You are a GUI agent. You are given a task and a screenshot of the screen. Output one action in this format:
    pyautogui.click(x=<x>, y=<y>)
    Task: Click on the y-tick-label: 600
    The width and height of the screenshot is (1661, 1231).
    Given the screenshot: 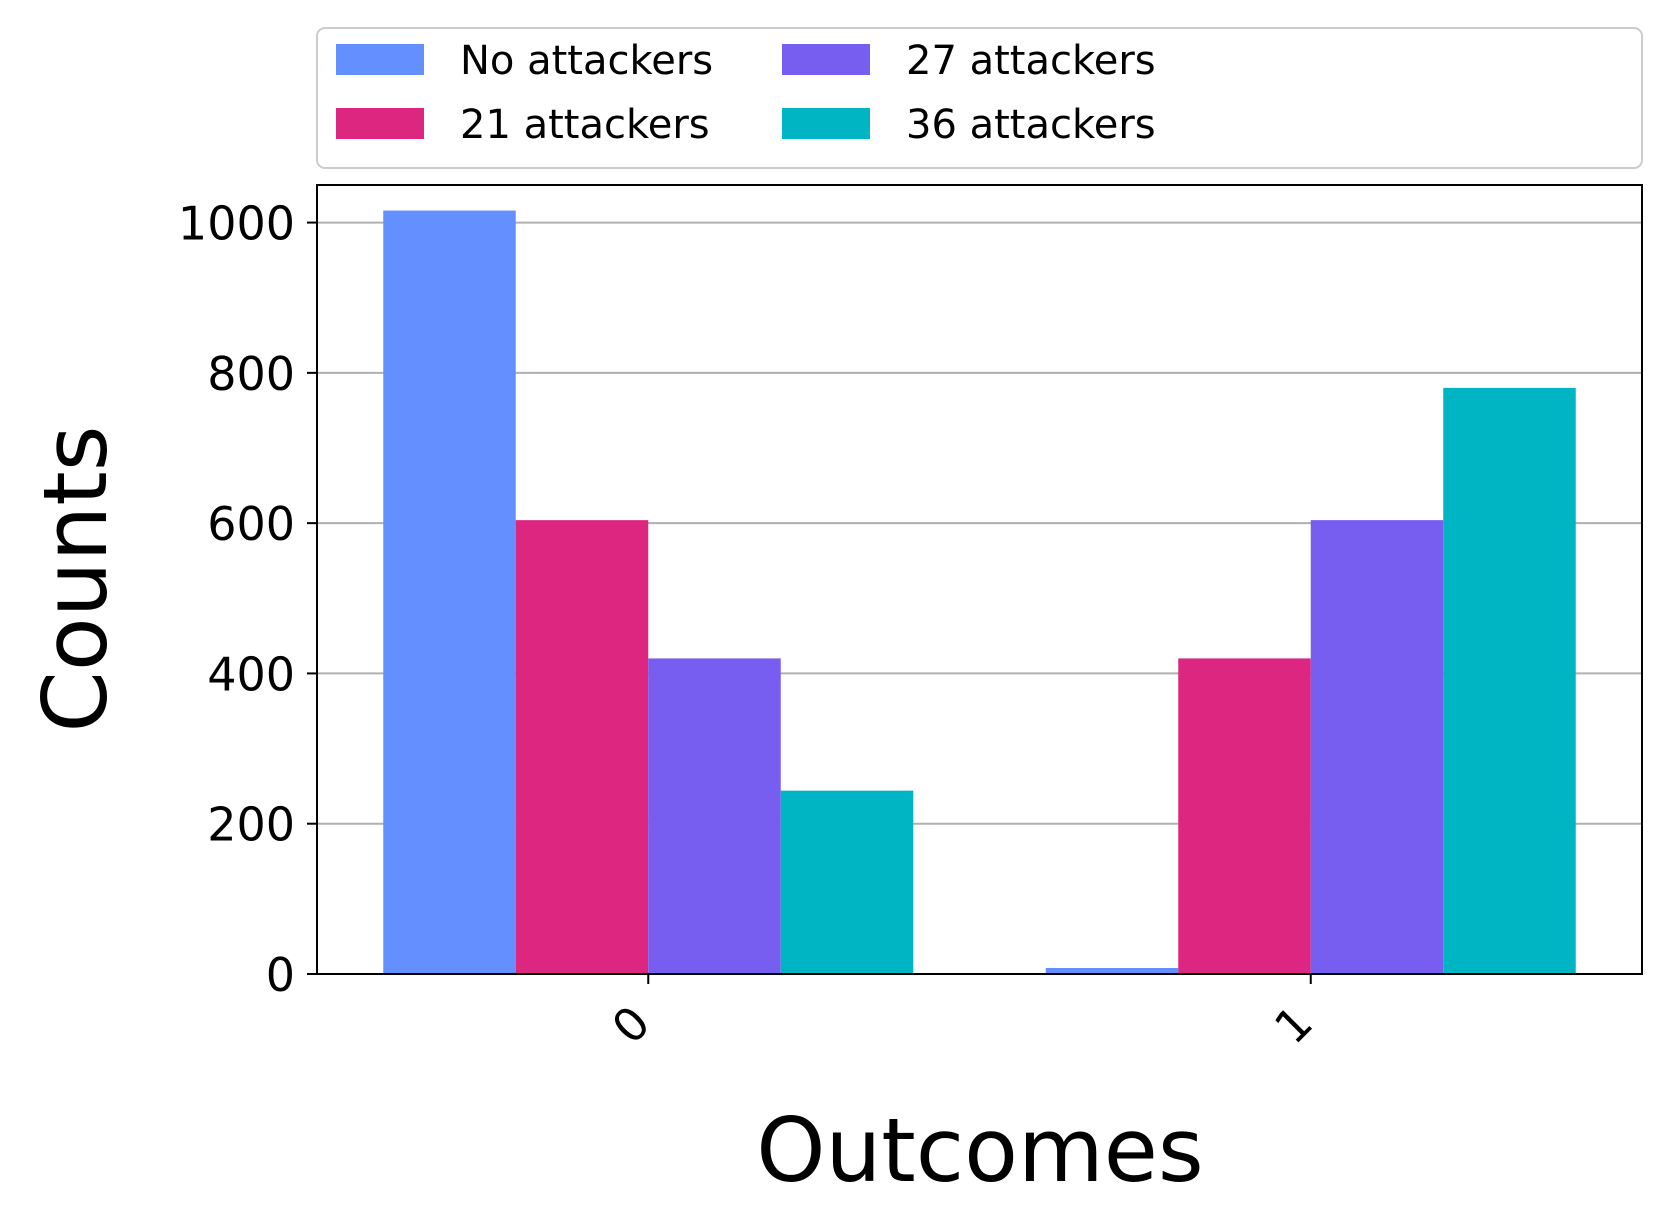 What is the action you would take?
    pyautogui.click(x=251, y=524)
    